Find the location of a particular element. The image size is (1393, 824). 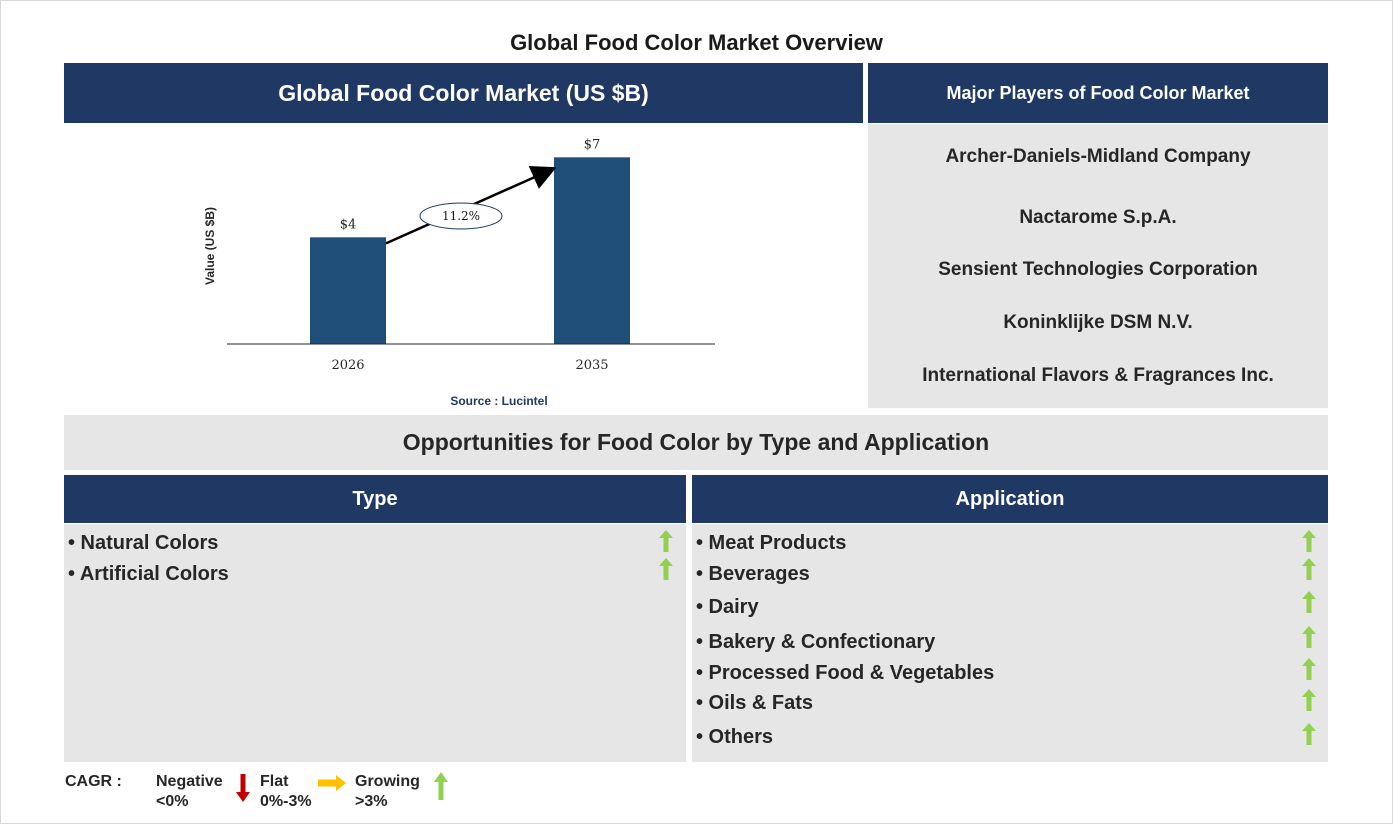

players-header: Major Players of Food Color Market is located at coordinates (1098, 93).